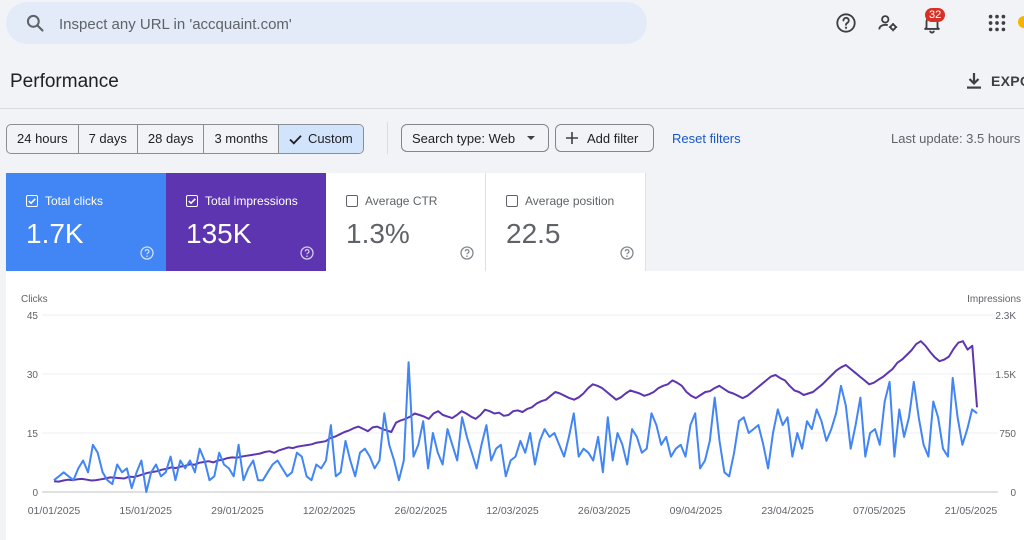 Image resolution: width=1024 pixels, height=540 pixels. What do you see at coordinates (974, 81) in the screenshot?
I see `download-icon` at bounding box center [974, 81].